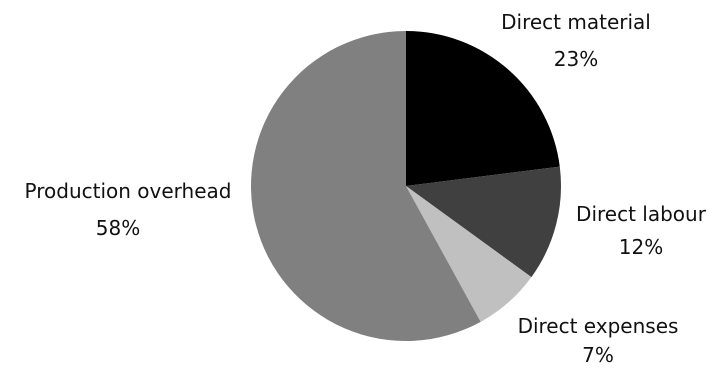 This screenshot has width=714, height=372. What do you see at coordinates (641, 214) in the screenshot?
I see `label-direct-labour: Direct labour` at bounding box center [641, 214].